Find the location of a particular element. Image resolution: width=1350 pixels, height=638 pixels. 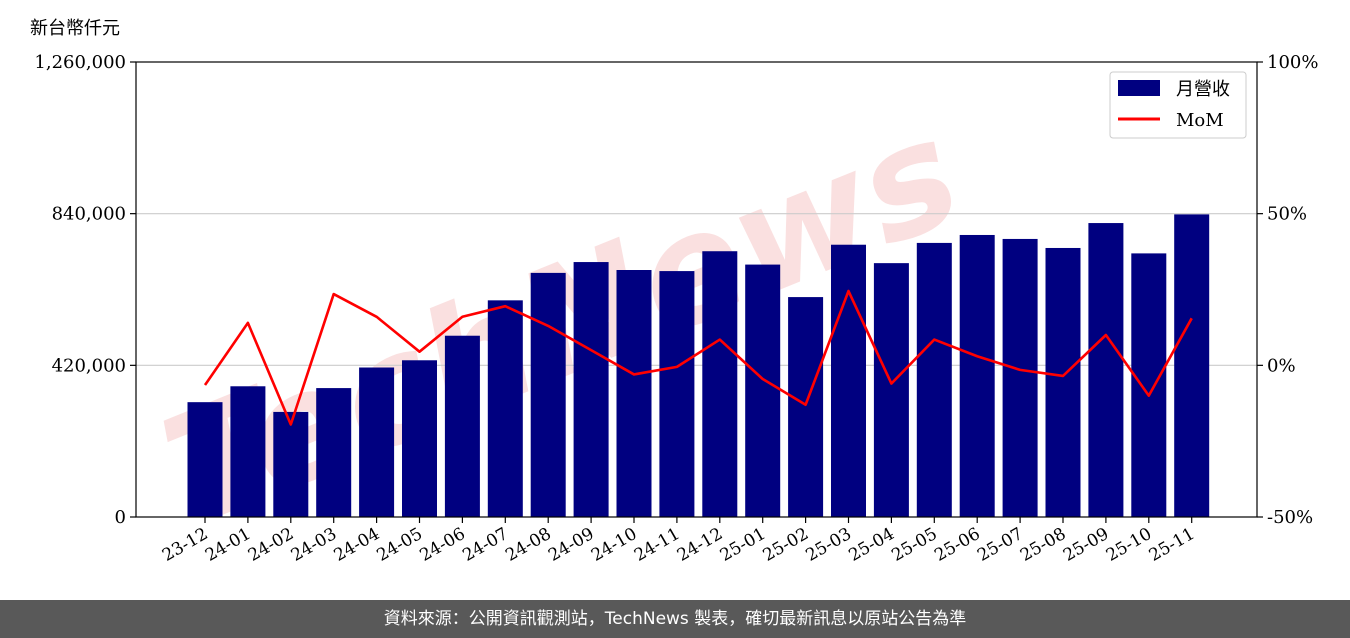

legend-bar-swatch is located at coordinates (1139, 88).